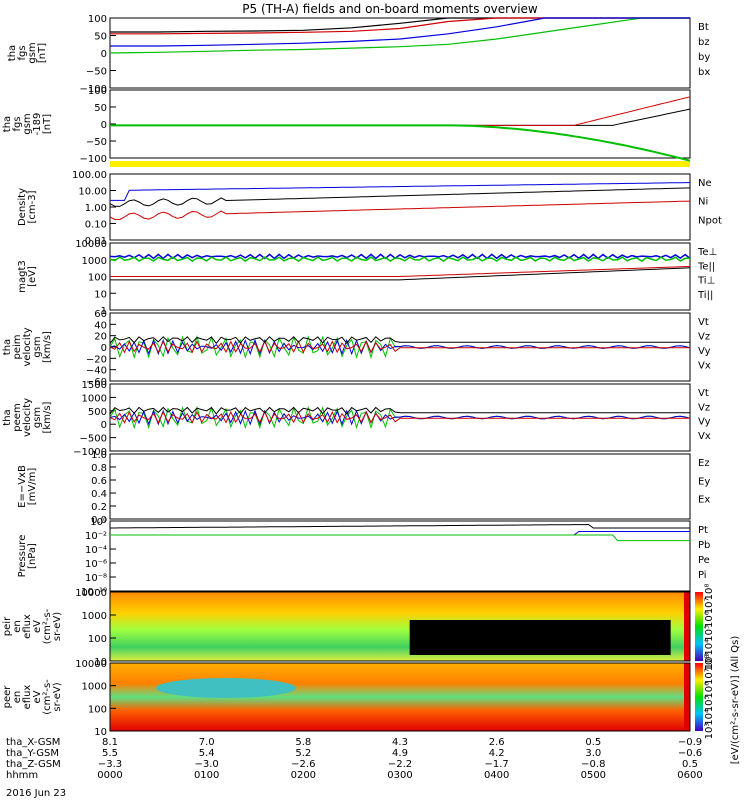 Image resolution: width=750 pixels, height=800 pixels. I want to click on x-tick-value: 5.2, so click(303, 753).